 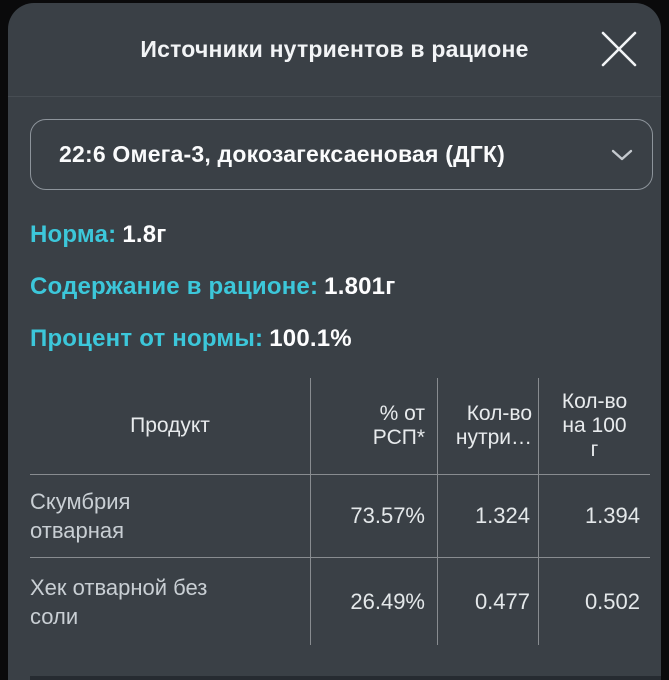 I want to click on summary-item-percent: Процент от нормы: 100.1%, so click(x=340, y=339).